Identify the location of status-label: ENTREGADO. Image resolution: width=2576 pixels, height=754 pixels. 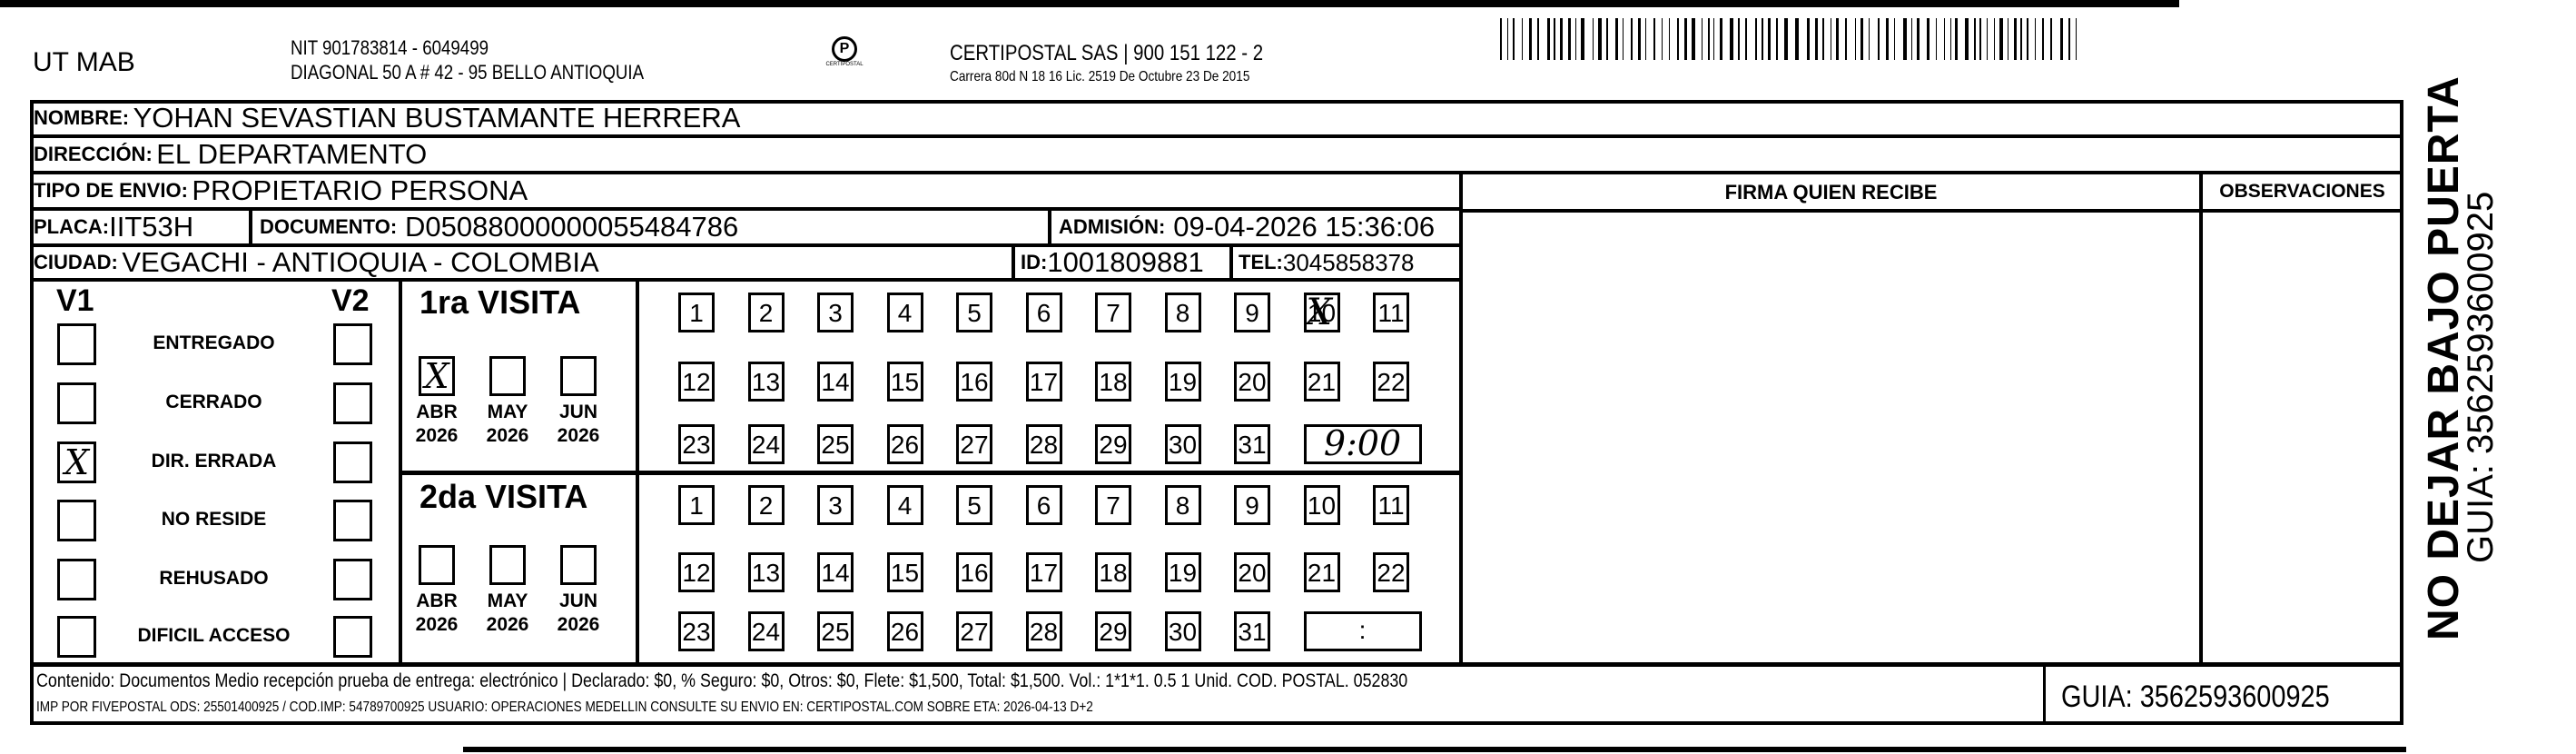
(214, 342).